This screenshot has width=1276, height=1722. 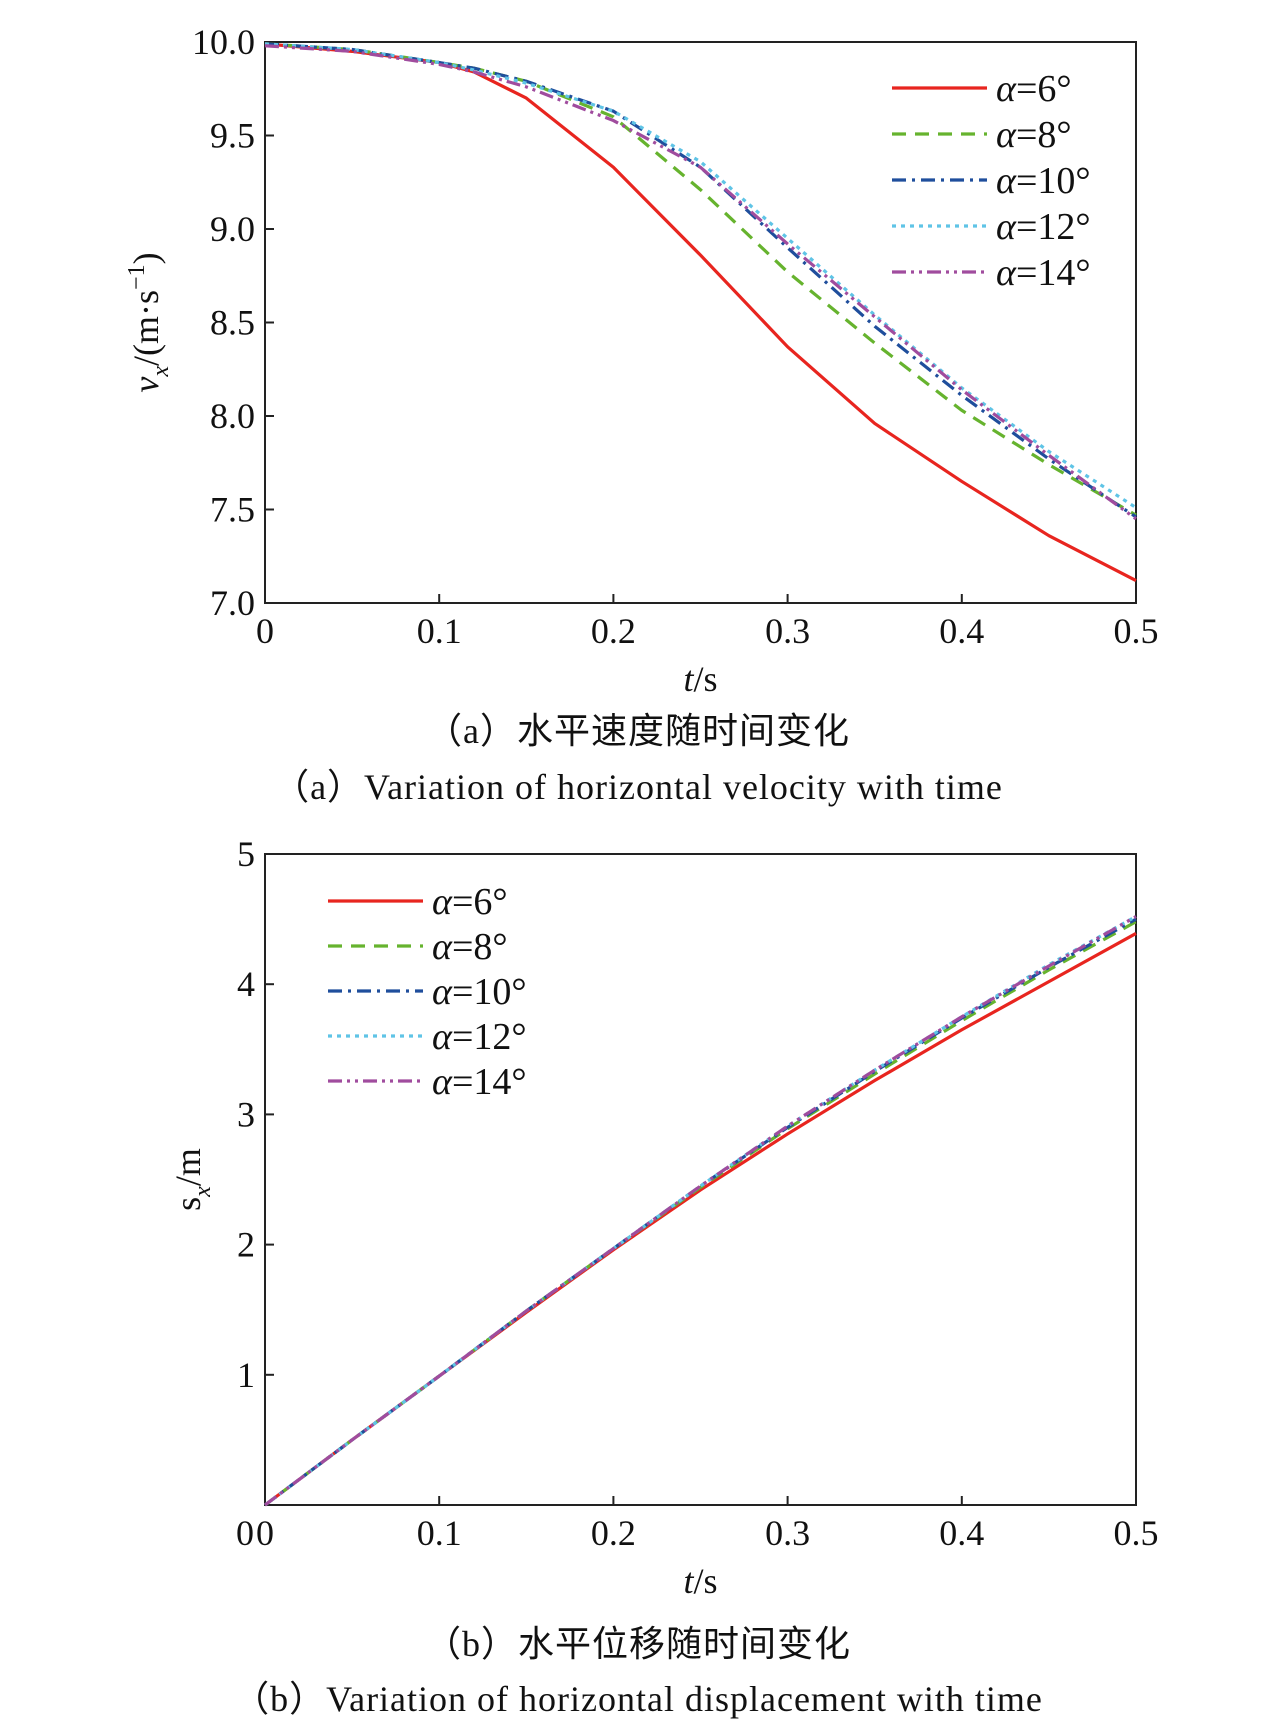 What do you see at coordinates (246, 1114) in the screenshot?
I see `y-tick-label: 3` at bounding box center [246, 1114].